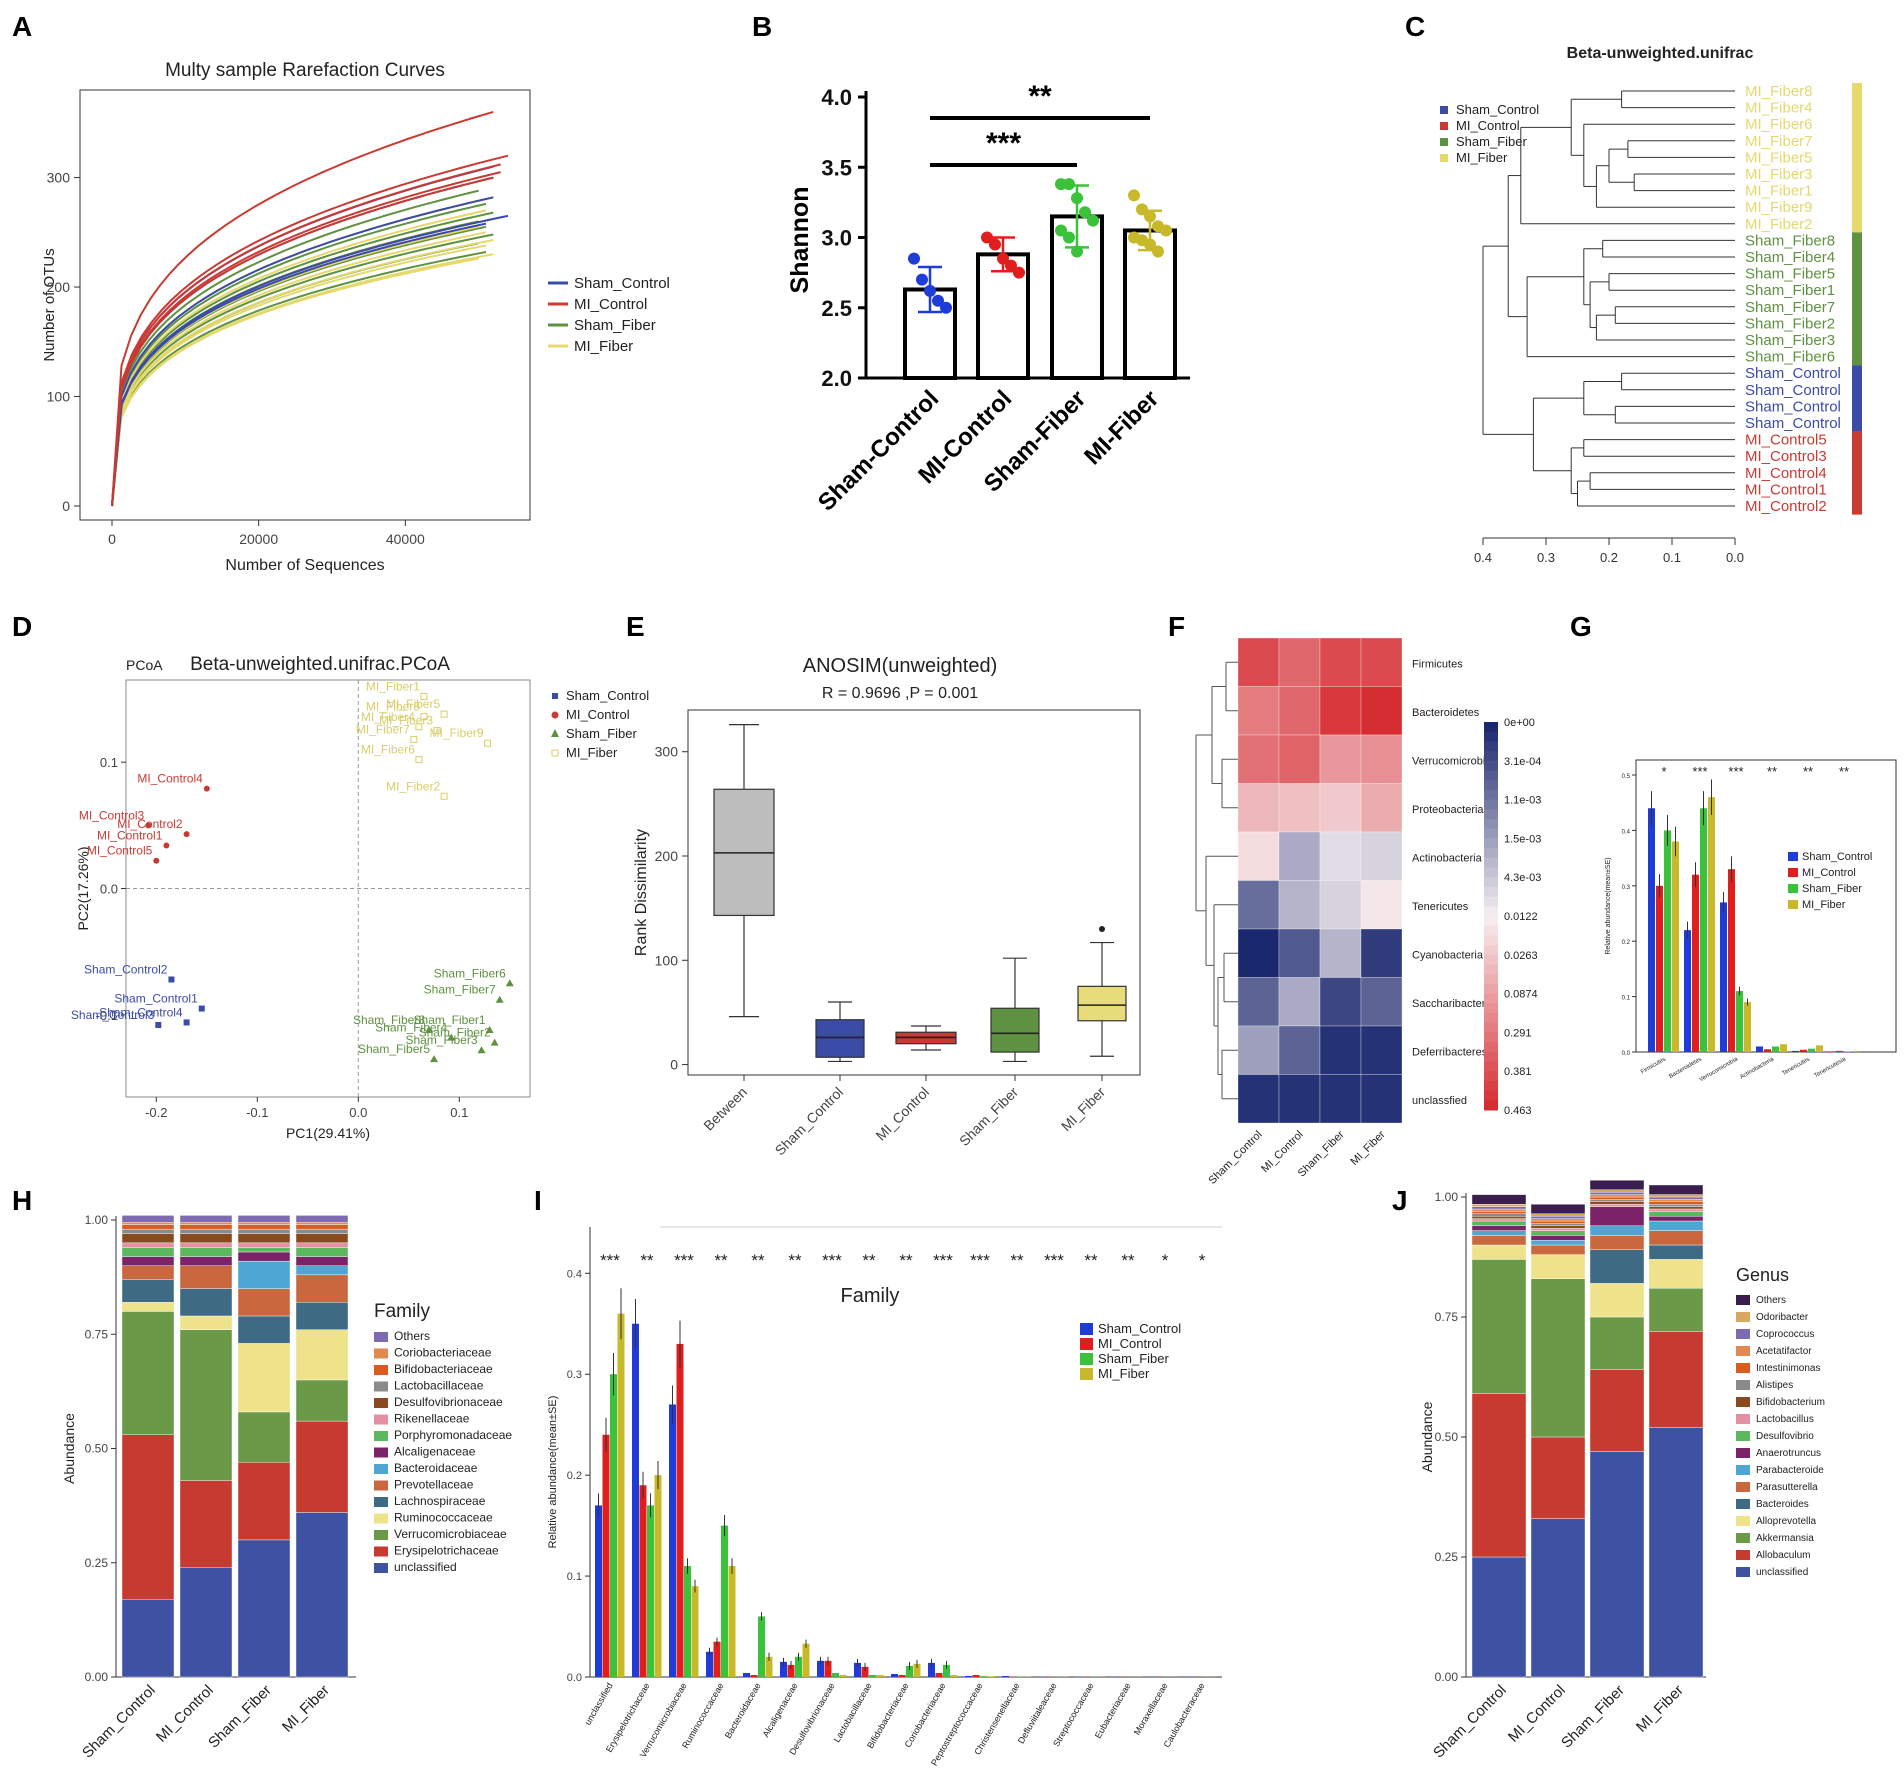 This screenshot has height=1771, width=1904. Describe the element at coordinates (450, 1020) in the screenshot. I see `point-label: Sham_Fiber1` at that location.